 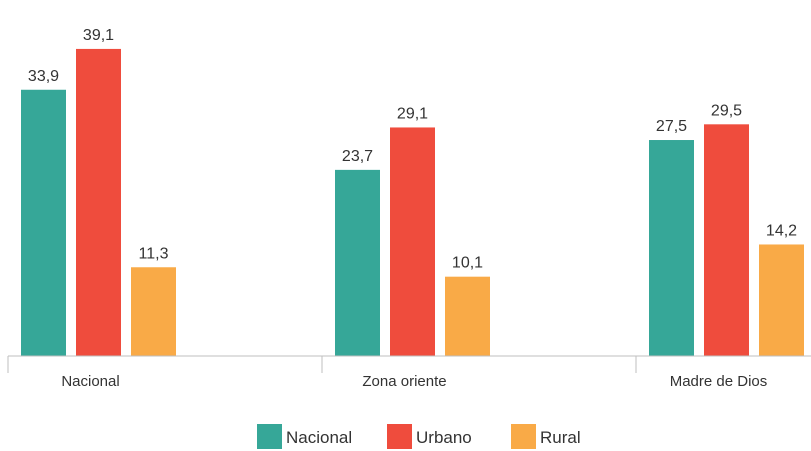 I want to click on category-label: Zona oriente, so click(x=404, y=381).